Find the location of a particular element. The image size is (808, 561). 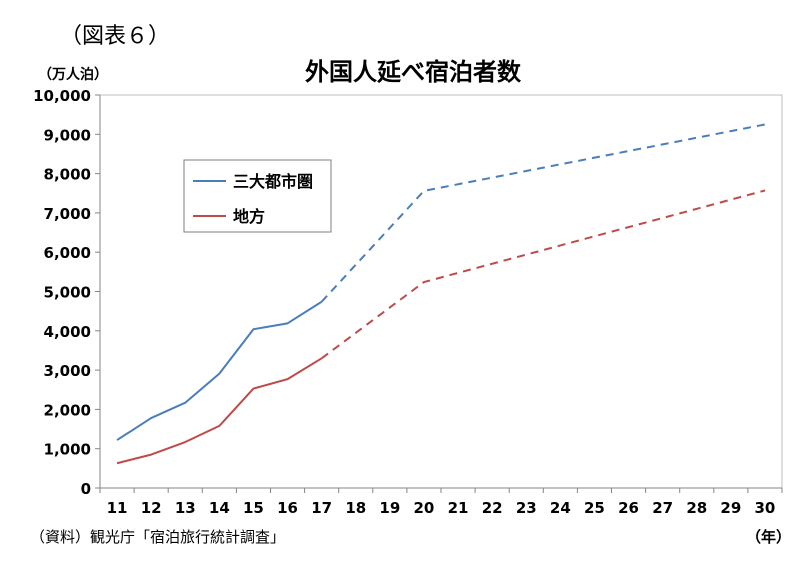

x-tick-label: 26 is located at coordinates (628, 508).